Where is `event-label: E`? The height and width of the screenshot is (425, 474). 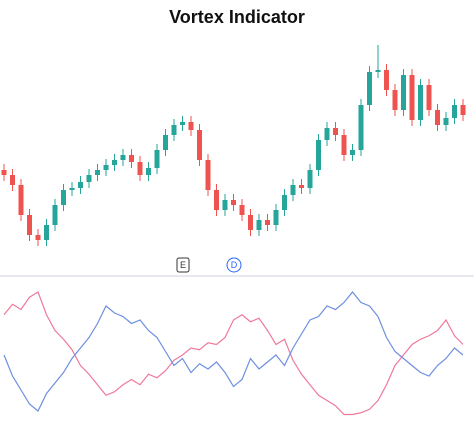 event-label: E is located at coordinates (183, 265).